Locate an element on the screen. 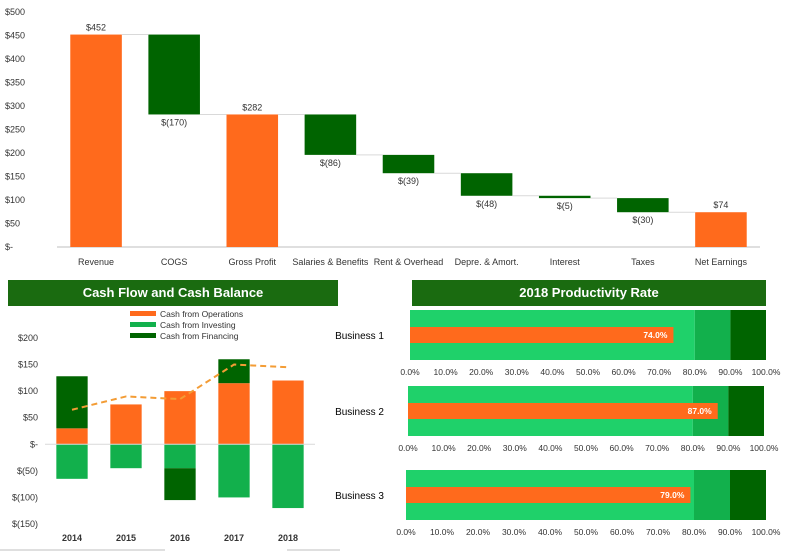 The height and width of the screenshot is (554, 800). x-tick-label: Rent & Overhead is located at coordinates (409, 262).